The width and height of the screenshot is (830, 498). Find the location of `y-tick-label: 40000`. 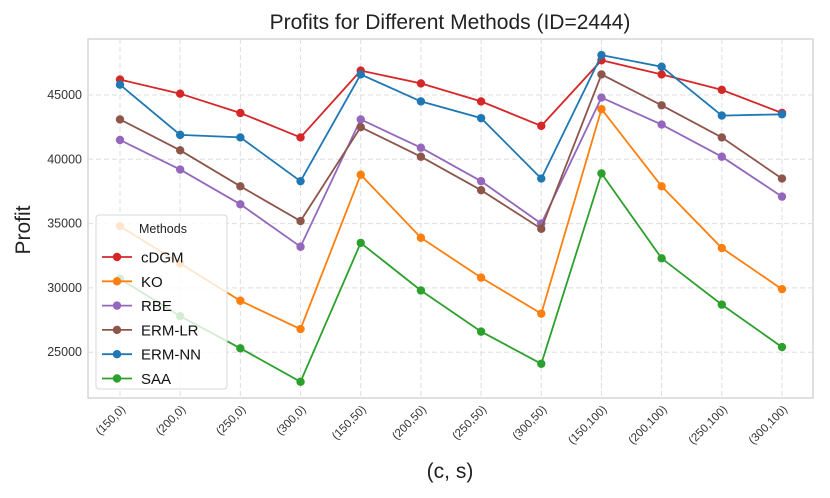

y-tick-label: 40000 is located at coordinates (64, 159).